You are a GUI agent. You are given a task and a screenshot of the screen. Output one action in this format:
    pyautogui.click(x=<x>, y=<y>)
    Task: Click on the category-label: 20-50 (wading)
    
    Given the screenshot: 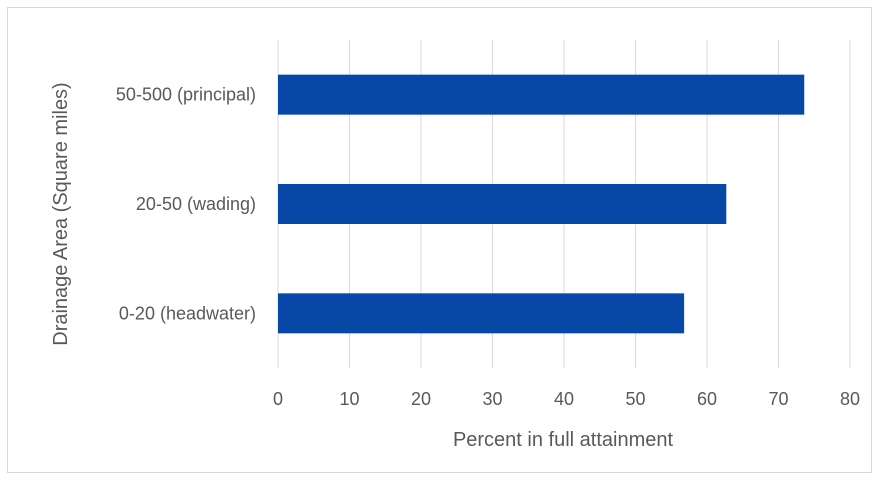 What is the action you would take?
    pyautogui.click(x=196, y=204)
    